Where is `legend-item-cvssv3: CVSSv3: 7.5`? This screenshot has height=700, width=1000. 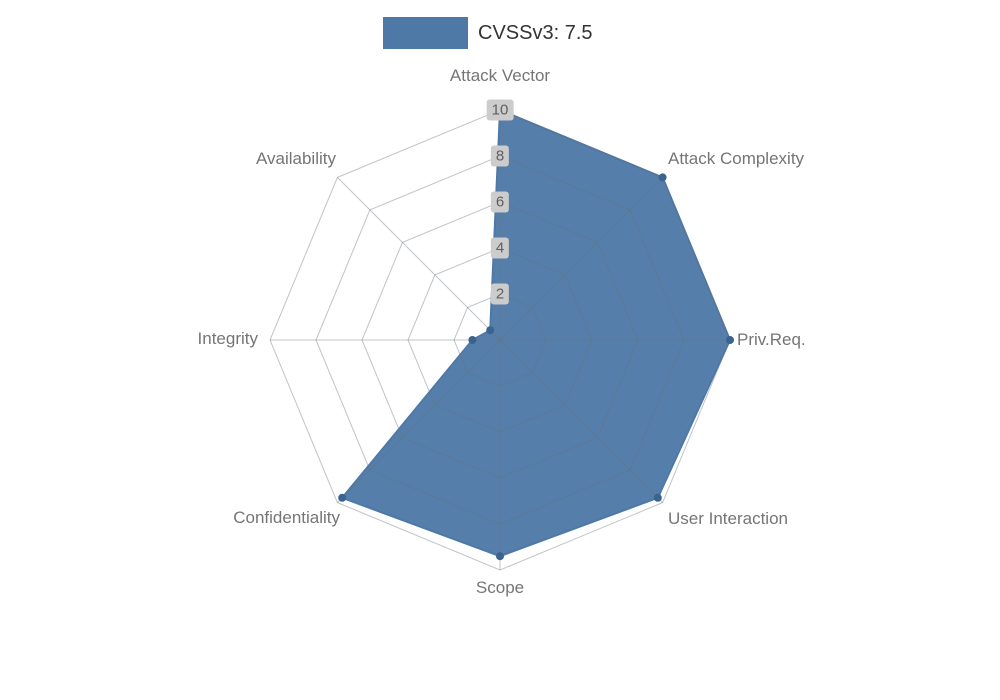 legend-item-cvssv3: CVSSv3: 7.5 is located at coordinates (488, 33).